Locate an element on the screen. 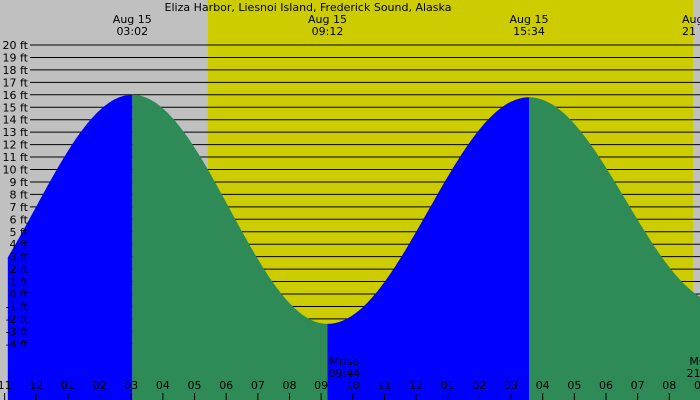  extreme-time-label: 21 is located at coordinates (689, 31).